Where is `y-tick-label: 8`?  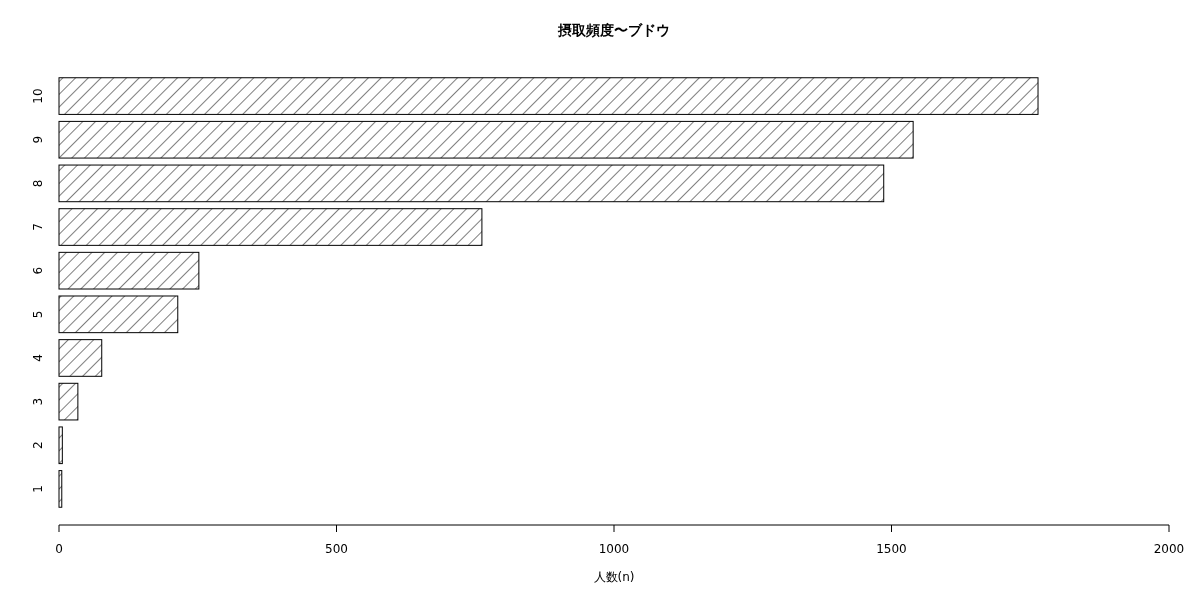
y-tick-label: 8 is located at coordinates (38, 183).